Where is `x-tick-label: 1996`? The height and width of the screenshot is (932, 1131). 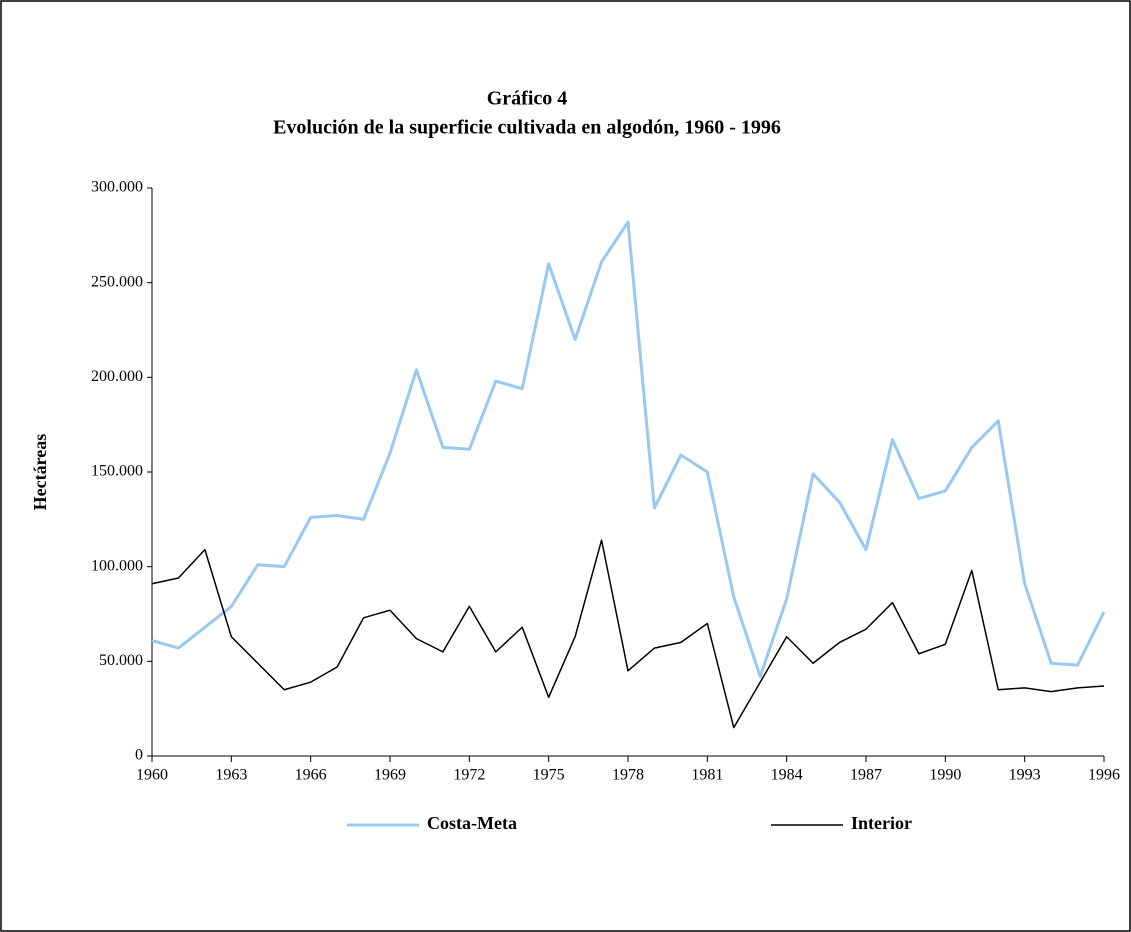 x-tick-label: 1996 is located at coordinates (1104, 775).